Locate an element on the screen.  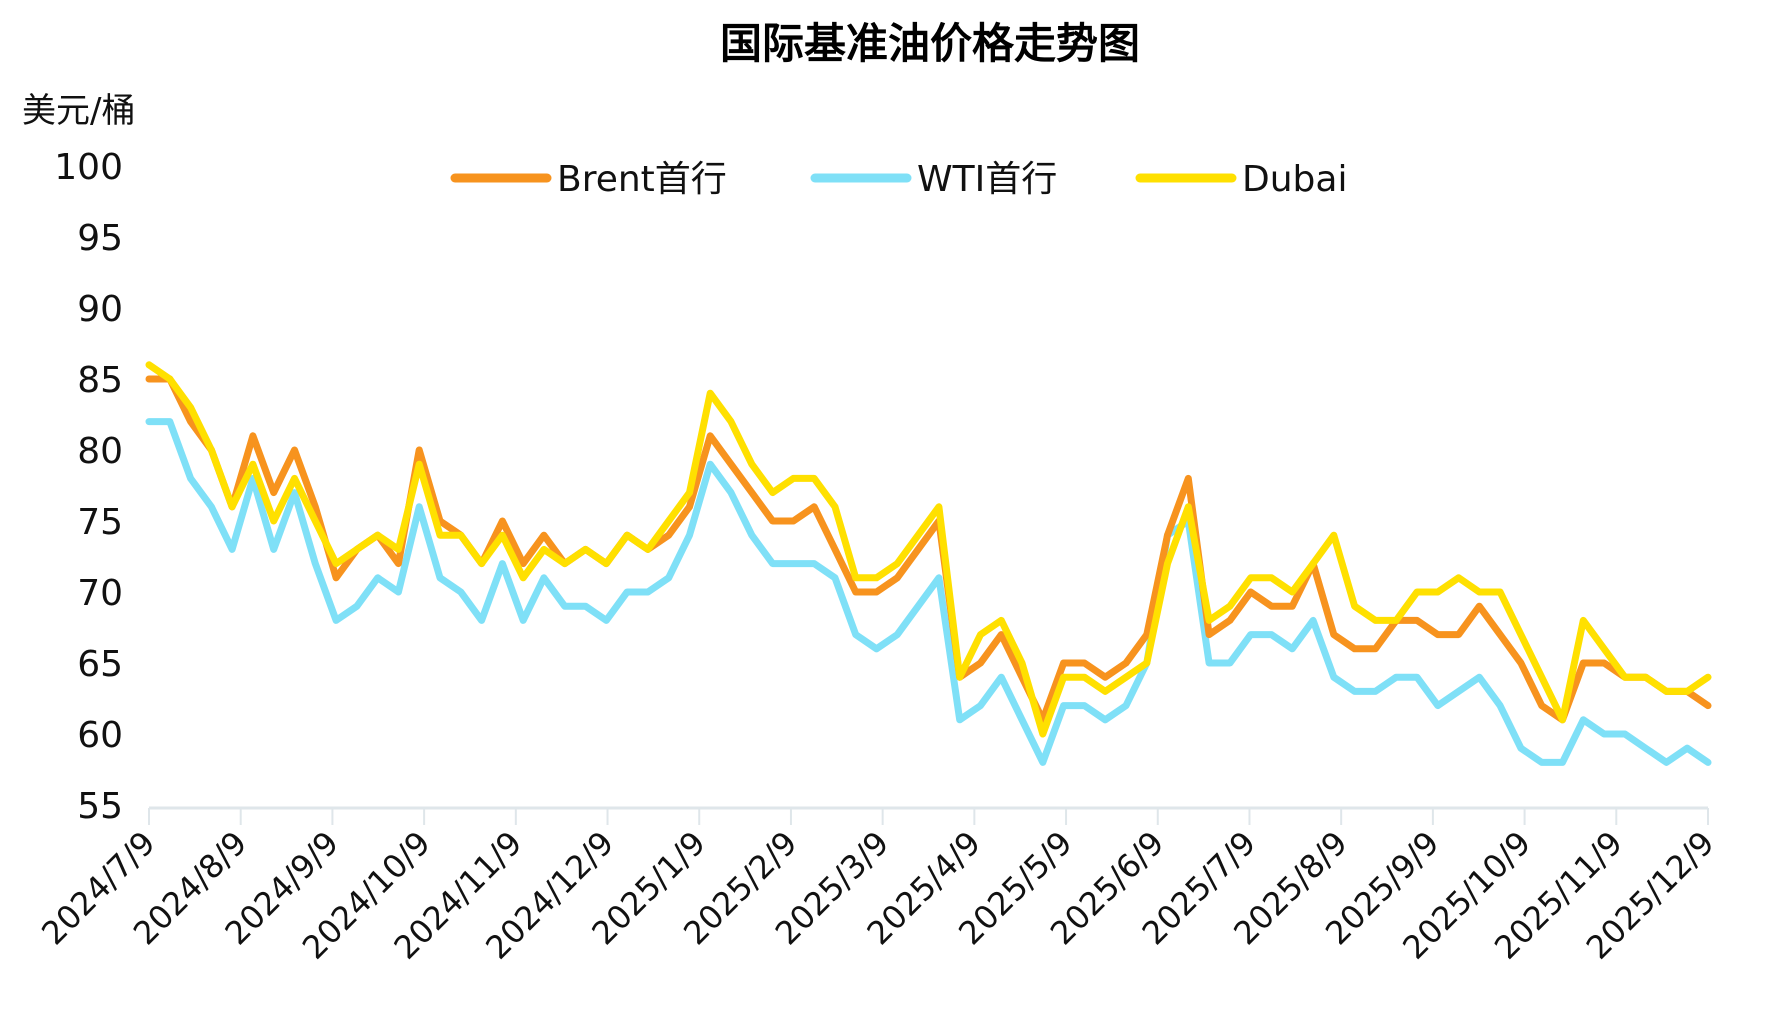
y-tick-label: 60 is located at coordinates (100, 735).